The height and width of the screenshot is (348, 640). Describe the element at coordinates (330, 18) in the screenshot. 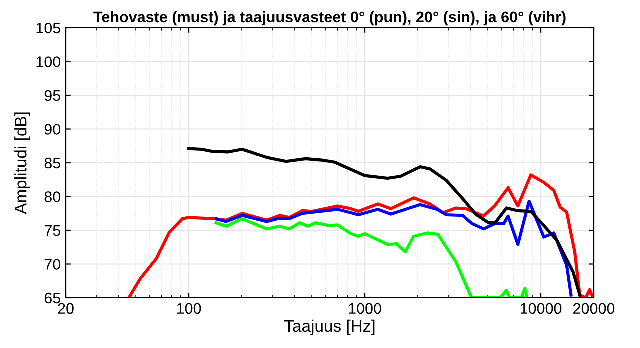

I see `chart-title: Tehovaste (must) ja taajuusvasteet 0° (pun), 20° (sin), ja 60° (vihr)` at that location.